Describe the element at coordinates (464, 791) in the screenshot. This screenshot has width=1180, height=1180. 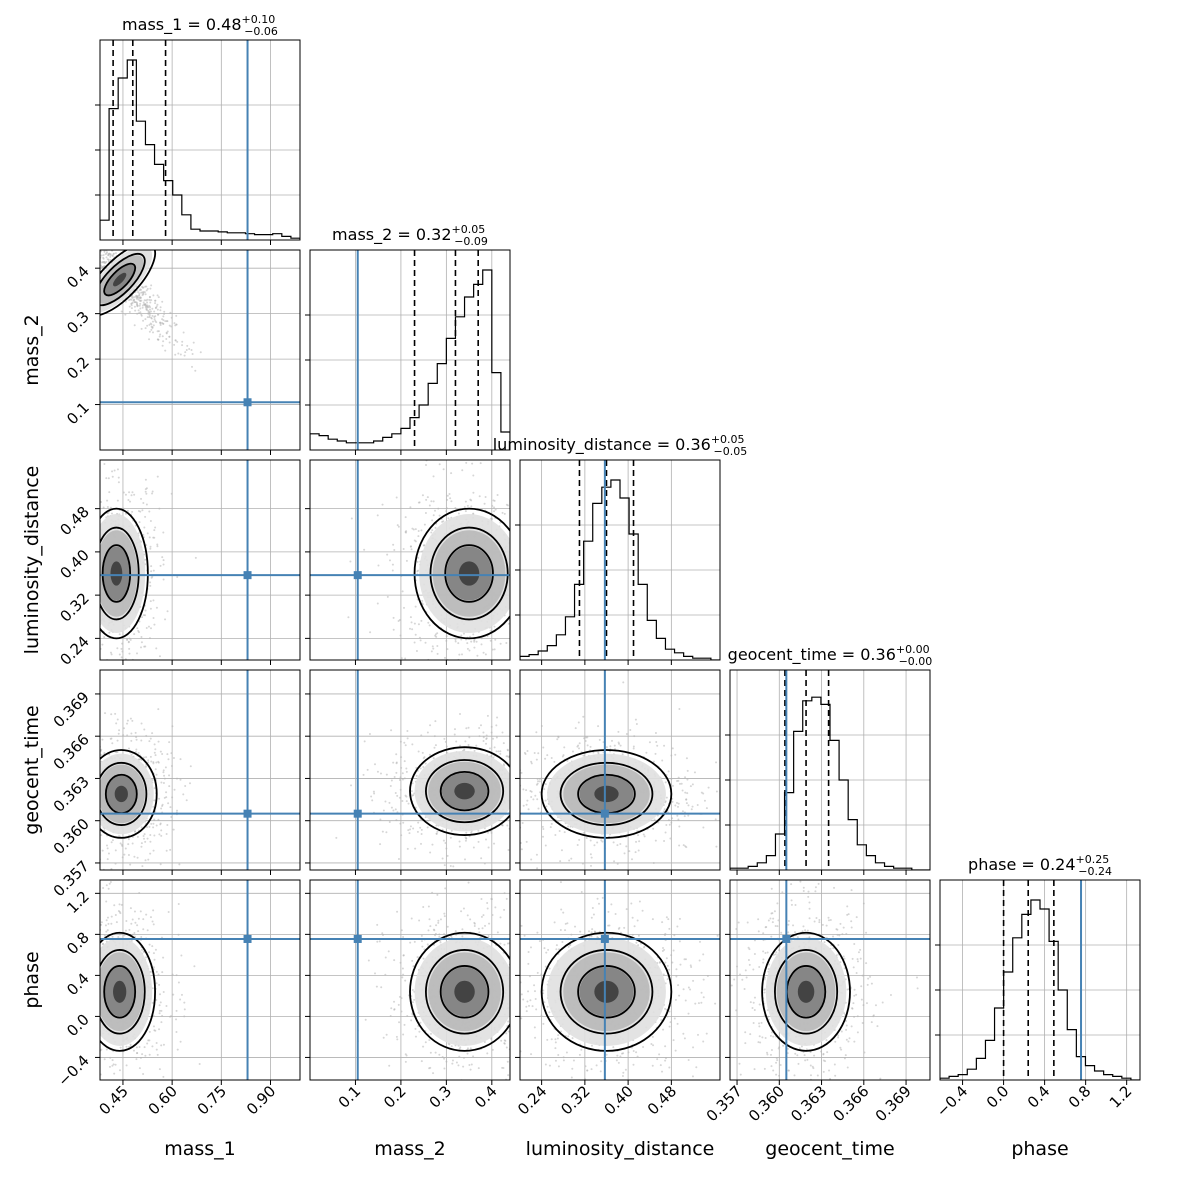
I see `contour-line` at that location.